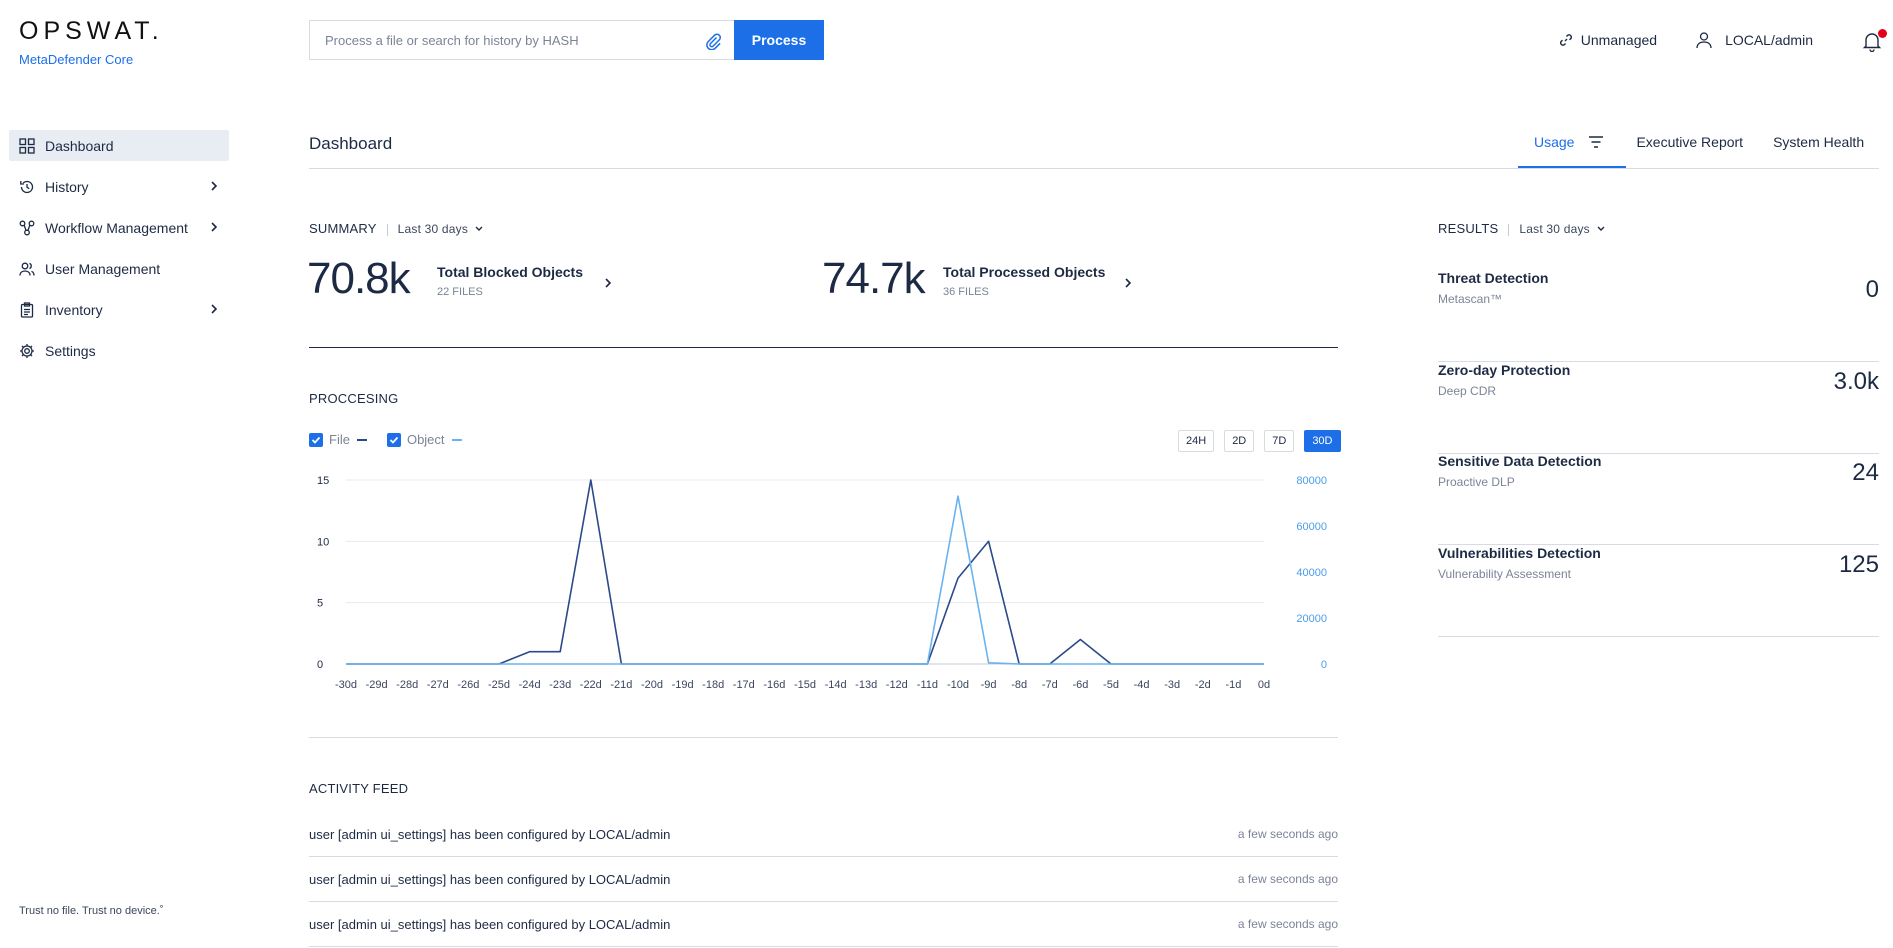 The height and width of the screenshot is (948, 1893). I want to click on paperclip-icon, so click(713, 41).